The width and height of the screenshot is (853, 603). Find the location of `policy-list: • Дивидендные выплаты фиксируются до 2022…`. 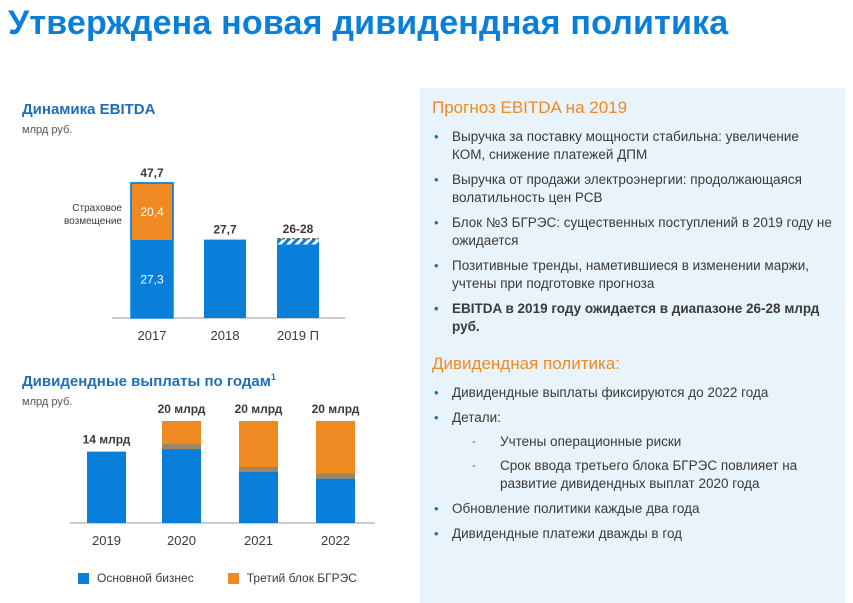

policy-list: • Дивидендные выплаты фиксируются до 2022… is located at coordinates (633, 463).